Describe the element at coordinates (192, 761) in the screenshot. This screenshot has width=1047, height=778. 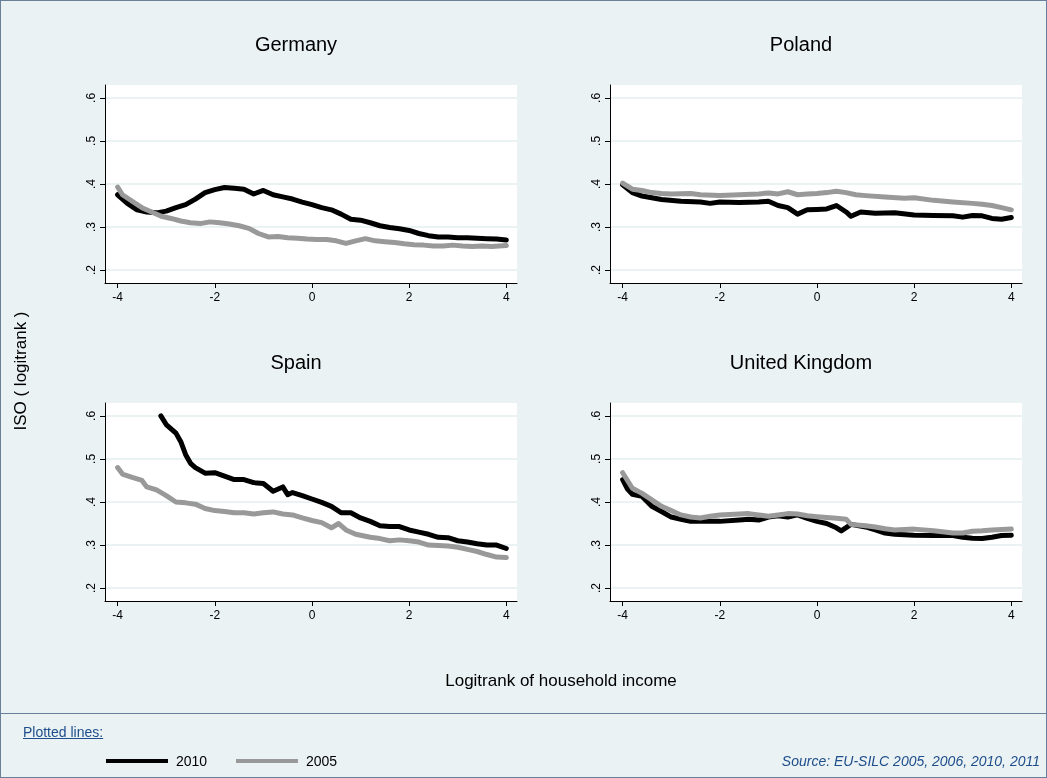
I see `legend-label: 2010` at that location.